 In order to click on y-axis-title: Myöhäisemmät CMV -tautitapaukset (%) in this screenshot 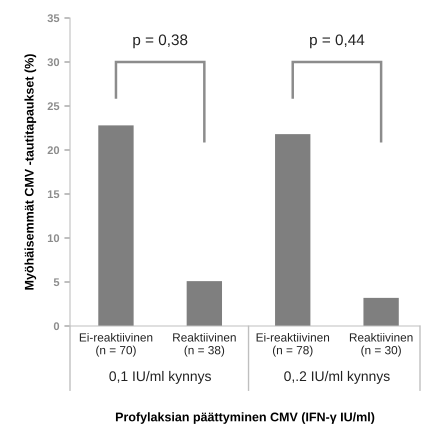, I will do `click(30, 172)`.